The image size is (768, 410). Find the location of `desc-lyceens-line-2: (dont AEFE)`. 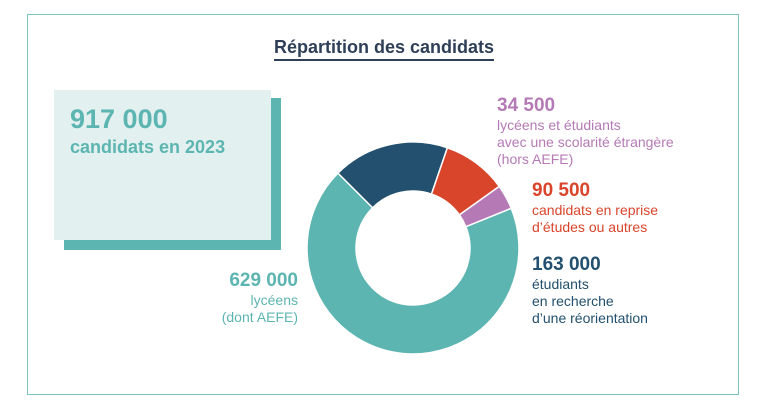

desc-lyceens-line-2: (dont AEFE) is located at coordinates (259, 317).